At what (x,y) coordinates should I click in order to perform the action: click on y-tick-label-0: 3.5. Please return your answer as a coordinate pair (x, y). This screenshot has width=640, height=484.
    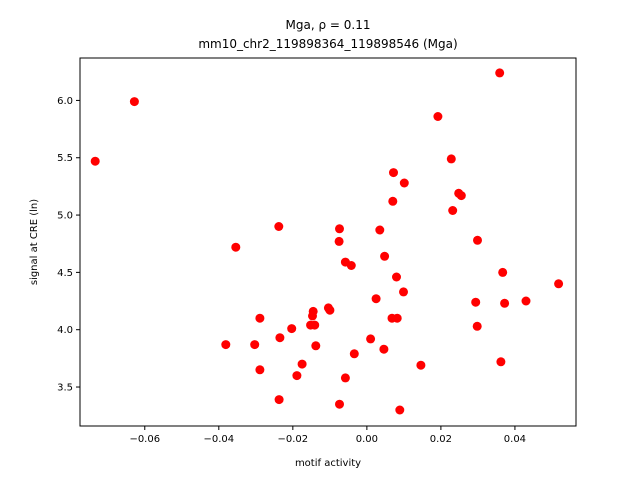
    Looking at the image, I should click on (65, 388).